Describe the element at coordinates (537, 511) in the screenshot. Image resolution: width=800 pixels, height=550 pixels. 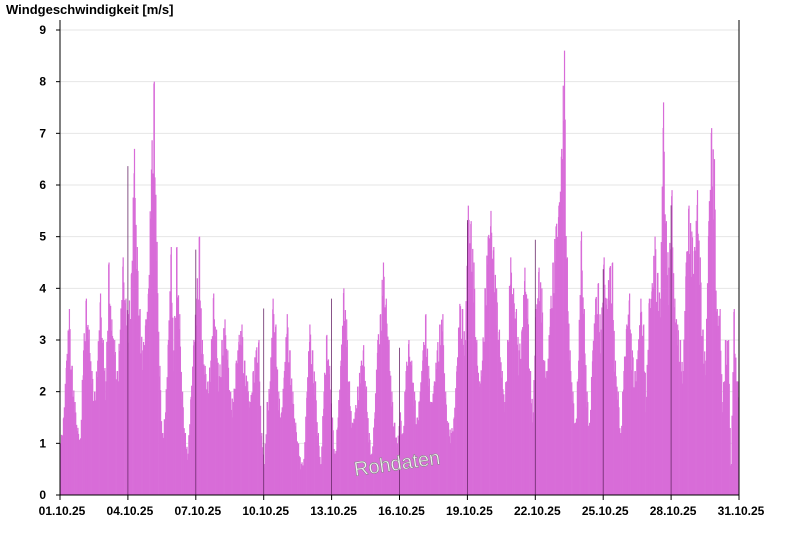
I see `x-tick-label: 22.10.25` at that location.